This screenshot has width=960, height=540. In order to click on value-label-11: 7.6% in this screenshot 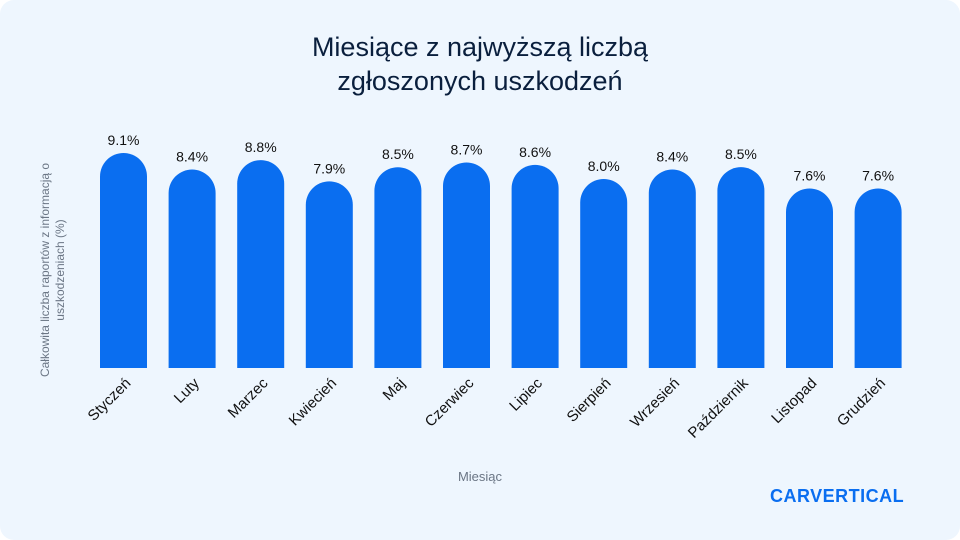, I will do `click(878, 175)`.